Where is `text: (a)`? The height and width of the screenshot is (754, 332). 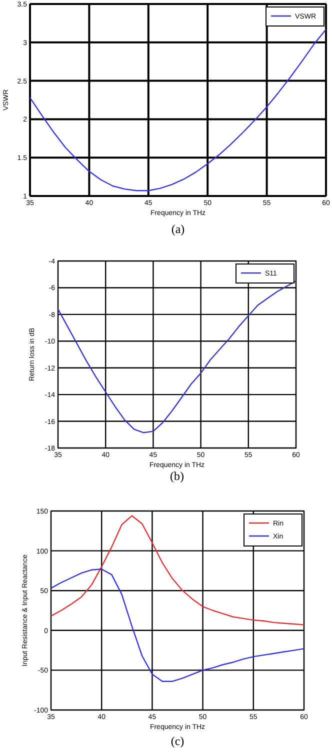
text: (a) is located at coordinates (178, 229).